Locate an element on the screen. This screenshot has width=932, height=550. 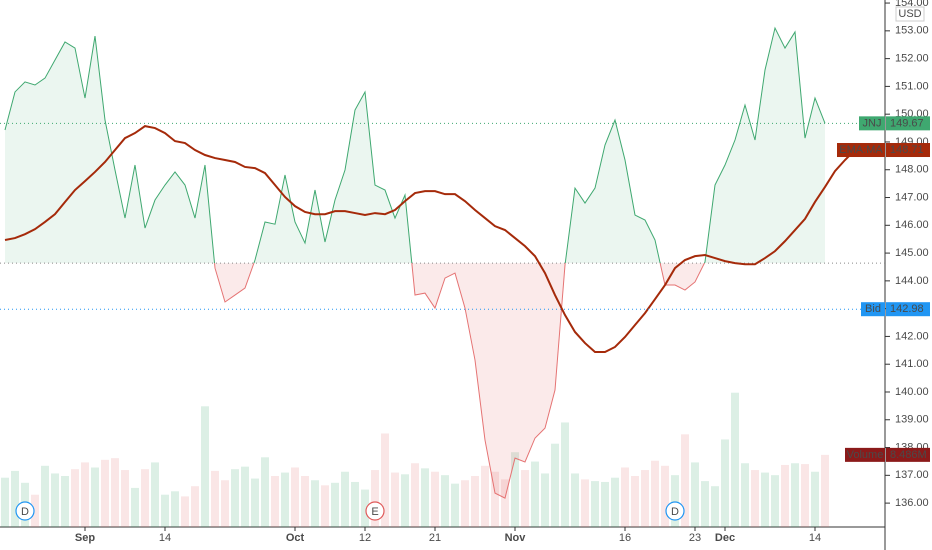
y-tick-label: 147.00 is located at coordinates (912, 197).